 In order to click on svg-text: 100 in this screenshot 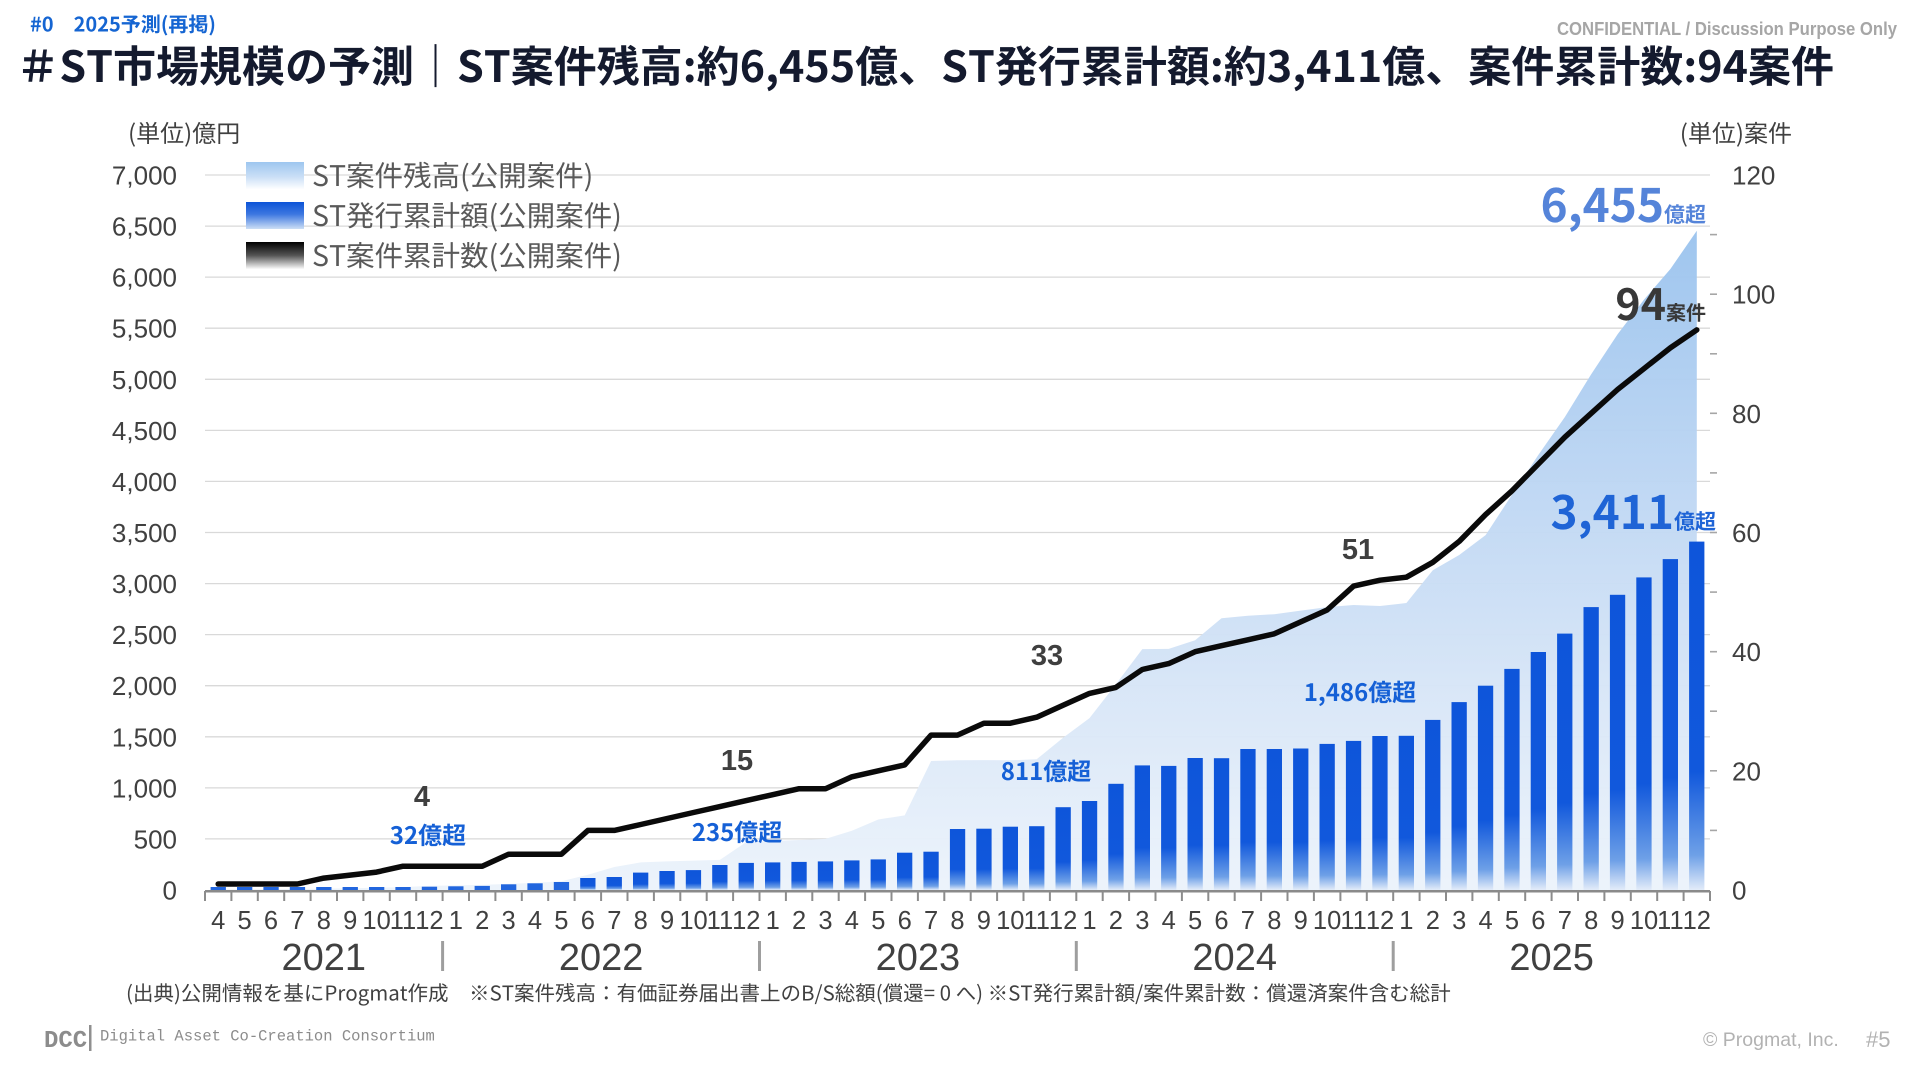, I will do `click(1753, 295)`.